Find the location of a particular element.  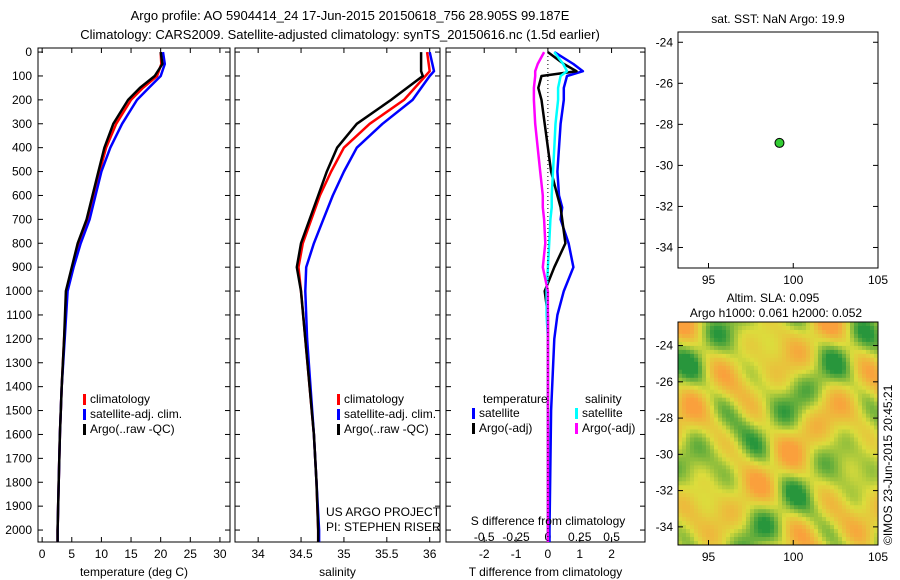

y-tick-label: 1700 is located at coordinates (18, 458).